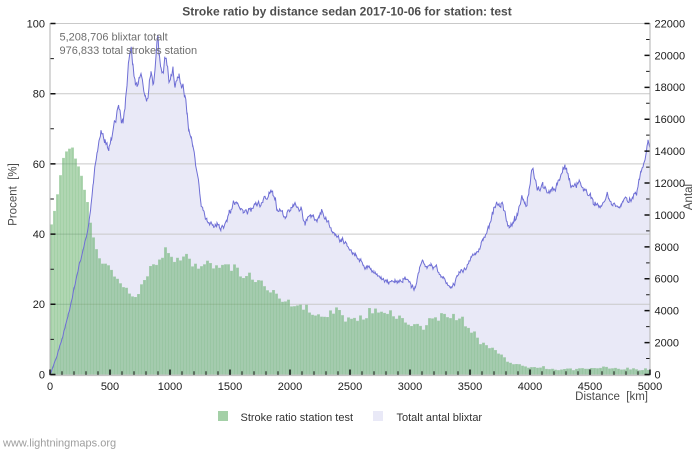 The height and width of the screenshot is (450, 700). Describe the element at coordinates (667, 248) in the screenshot. I see `svg-text: 8000` at that location.